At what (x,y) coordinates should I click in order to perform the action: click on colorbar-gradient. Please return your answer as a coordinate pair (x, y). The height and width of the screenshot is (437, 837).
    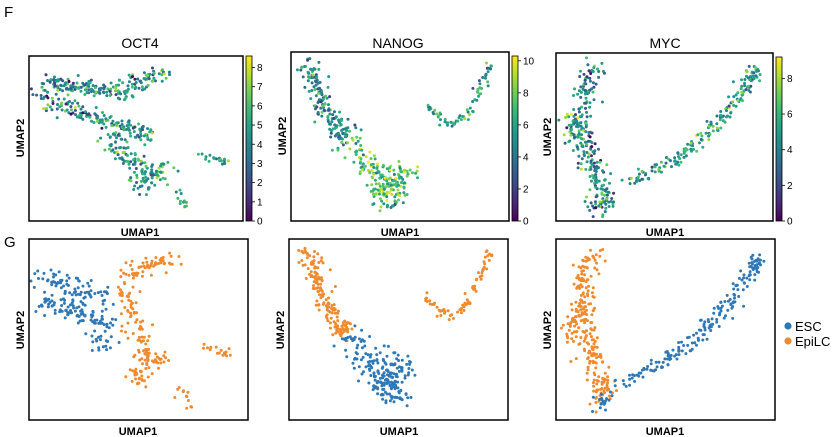
    Looking at the image, I should click on (779, 139).